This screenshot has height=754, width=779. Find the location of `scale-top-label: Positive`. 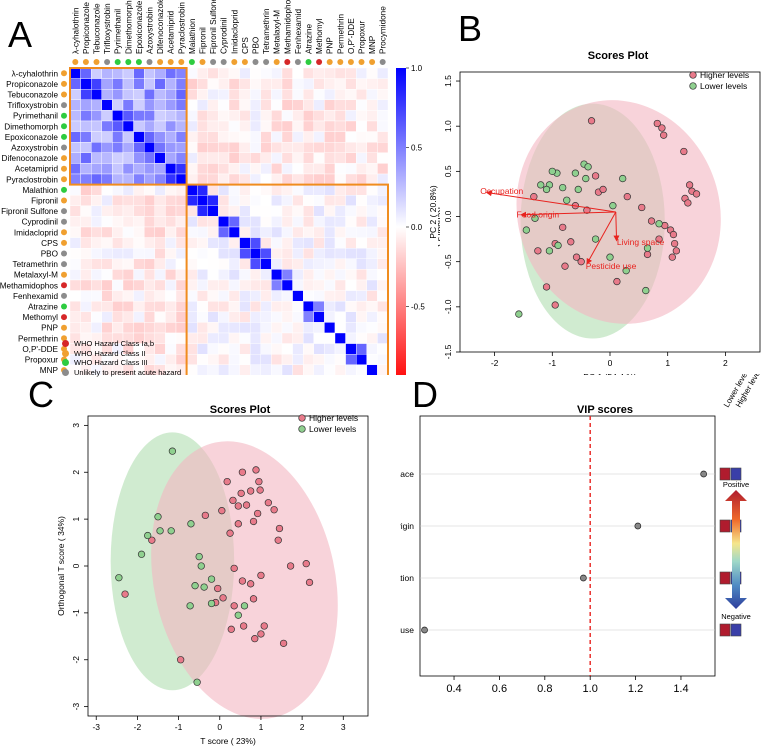

scale-top-label: Positive is located at coordinates (736, 484).